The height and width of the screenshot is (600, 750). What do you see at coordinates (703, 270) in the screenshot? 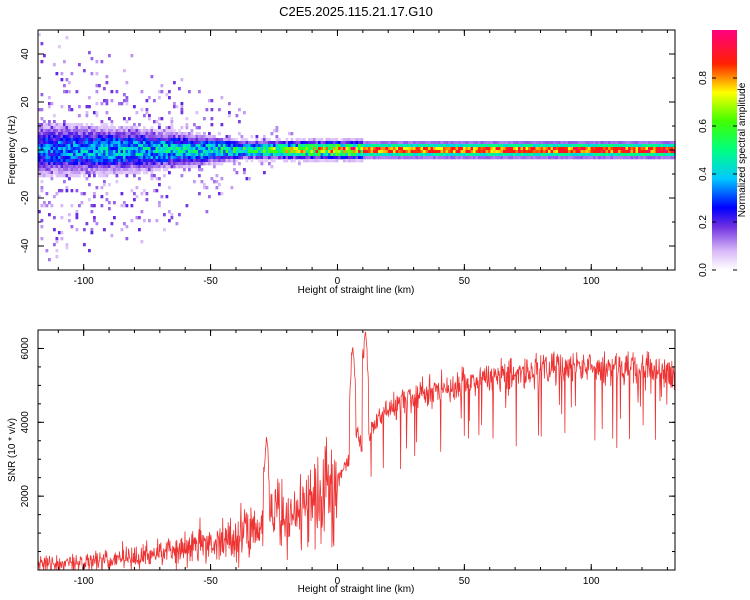
I see `colorbar-tick-label: 0.0` at bounding box center [703, 270].